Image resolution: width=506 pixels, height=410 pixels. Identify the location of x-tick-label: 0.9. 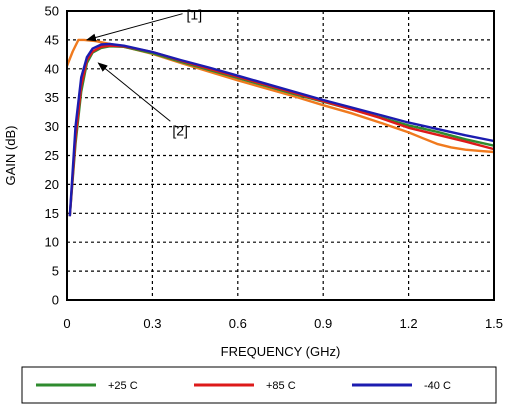
(323, 323).